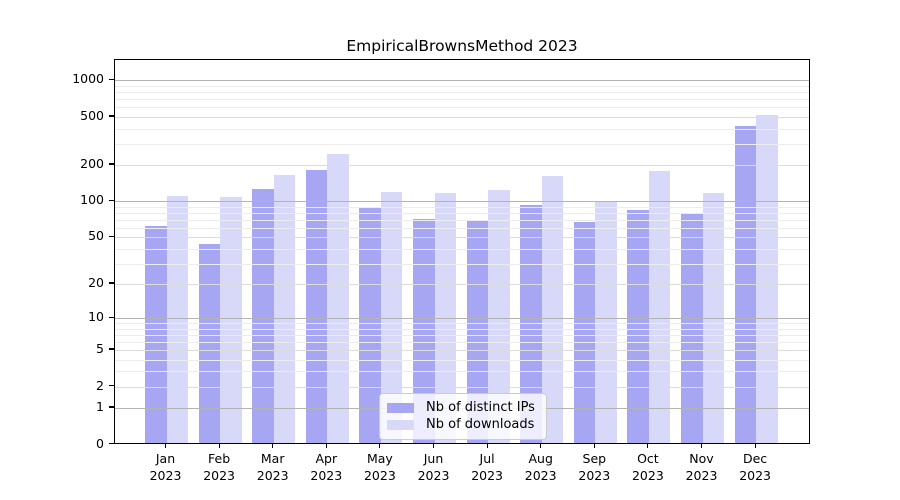 This screenshot has width=900, height=500. What do you see at coordinates (462, 46) in the screenshot?
I see `chart-title: EmpiricalBrownsMethod 2023` at bounding box center [462, 46].